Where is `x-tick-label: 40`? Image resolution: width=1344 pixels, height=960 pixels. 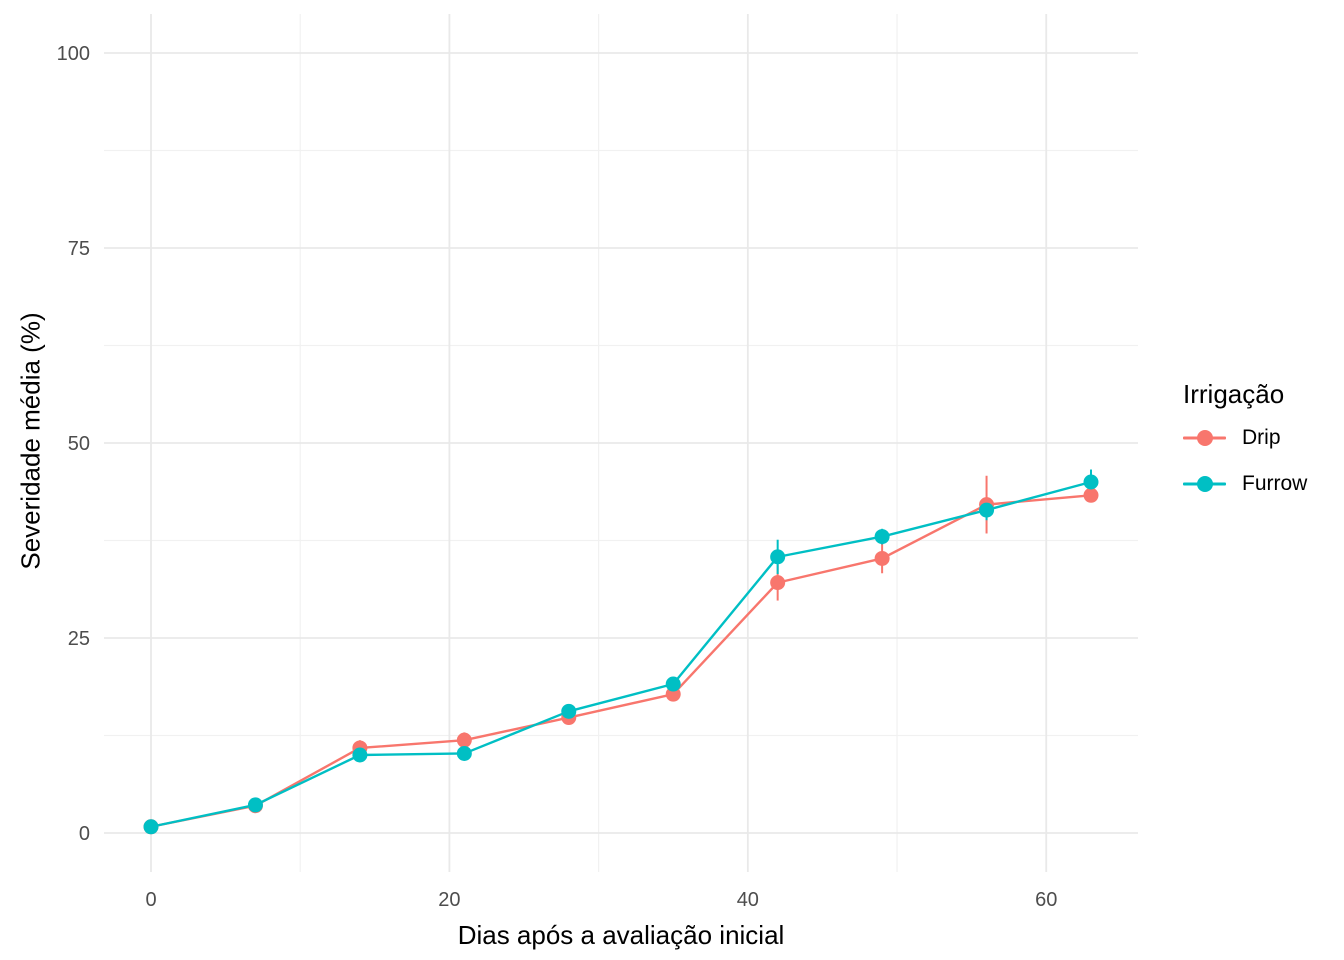
x-tick-label: 40 is located at coordinates (748, 900).